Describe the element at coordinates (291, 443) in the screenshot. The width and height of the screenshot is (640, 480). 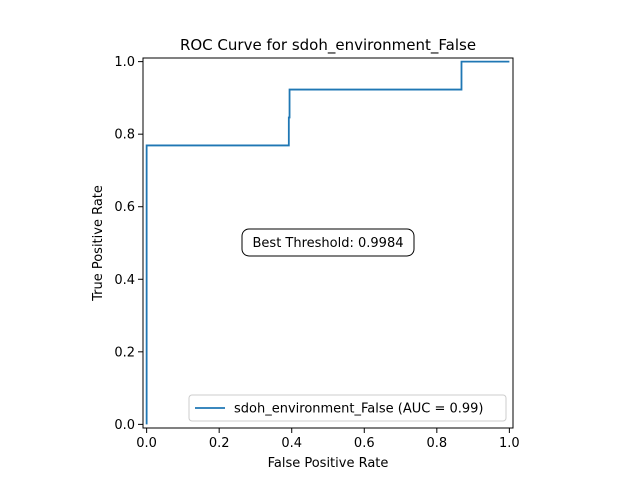
I see `x-tick-label: 0.4` at that location.